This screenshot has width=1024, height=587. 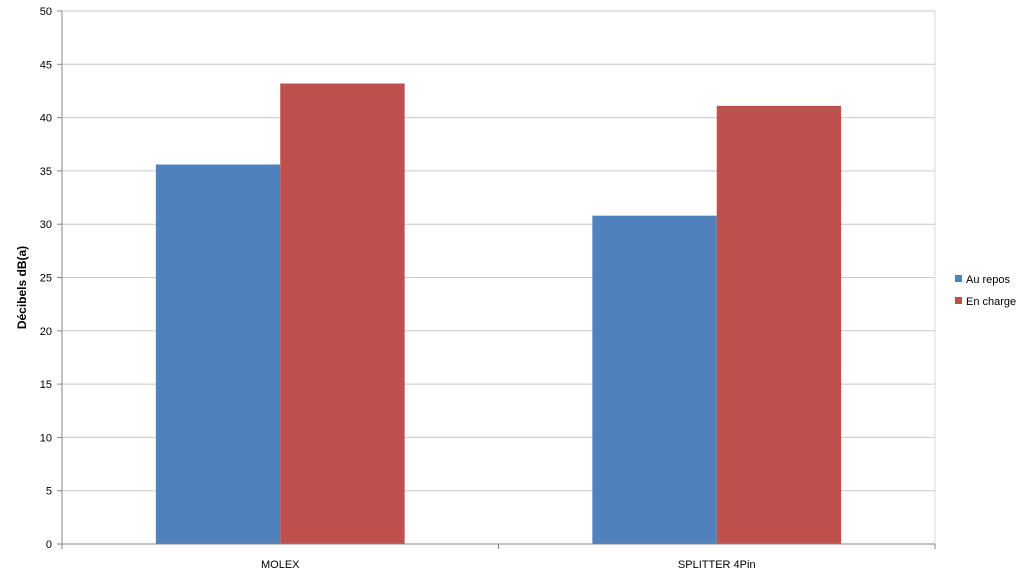 I want to click on y-tick-label: 25, so click(x=46, y=279).